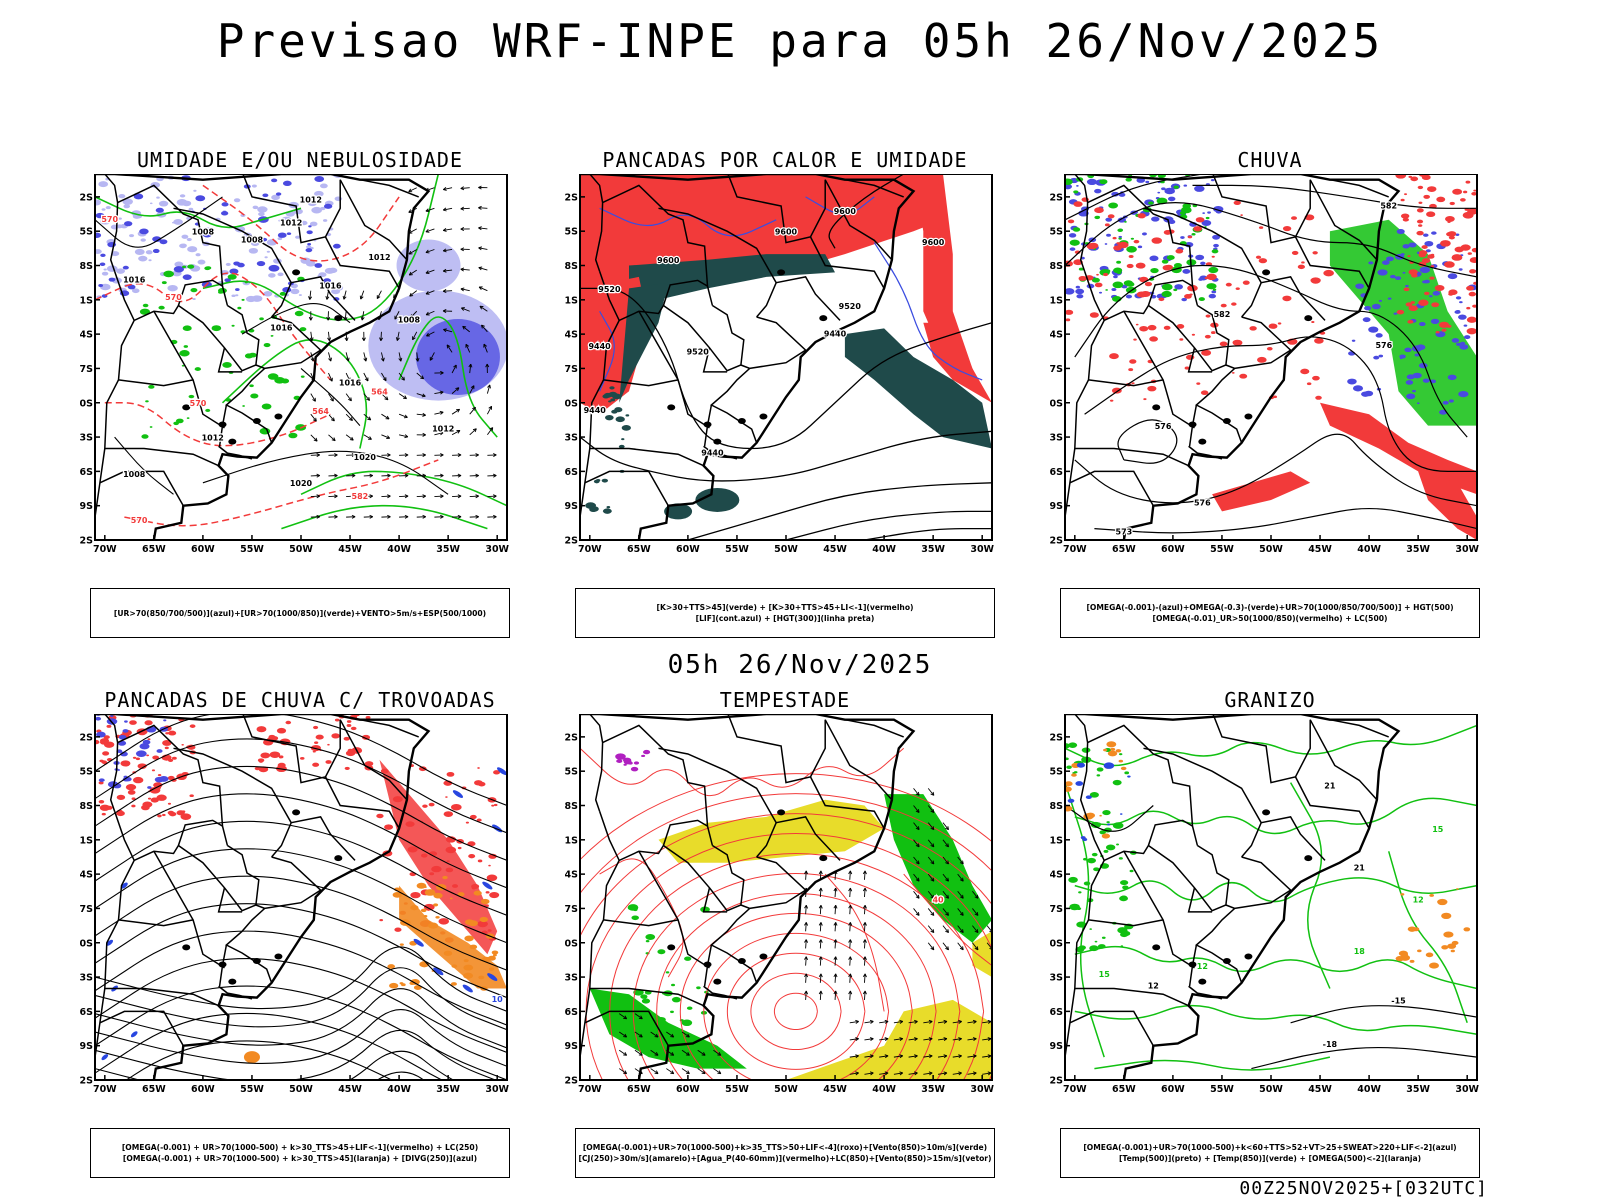  I want to click on lon-tick-label: 70W, so click(590, 549).